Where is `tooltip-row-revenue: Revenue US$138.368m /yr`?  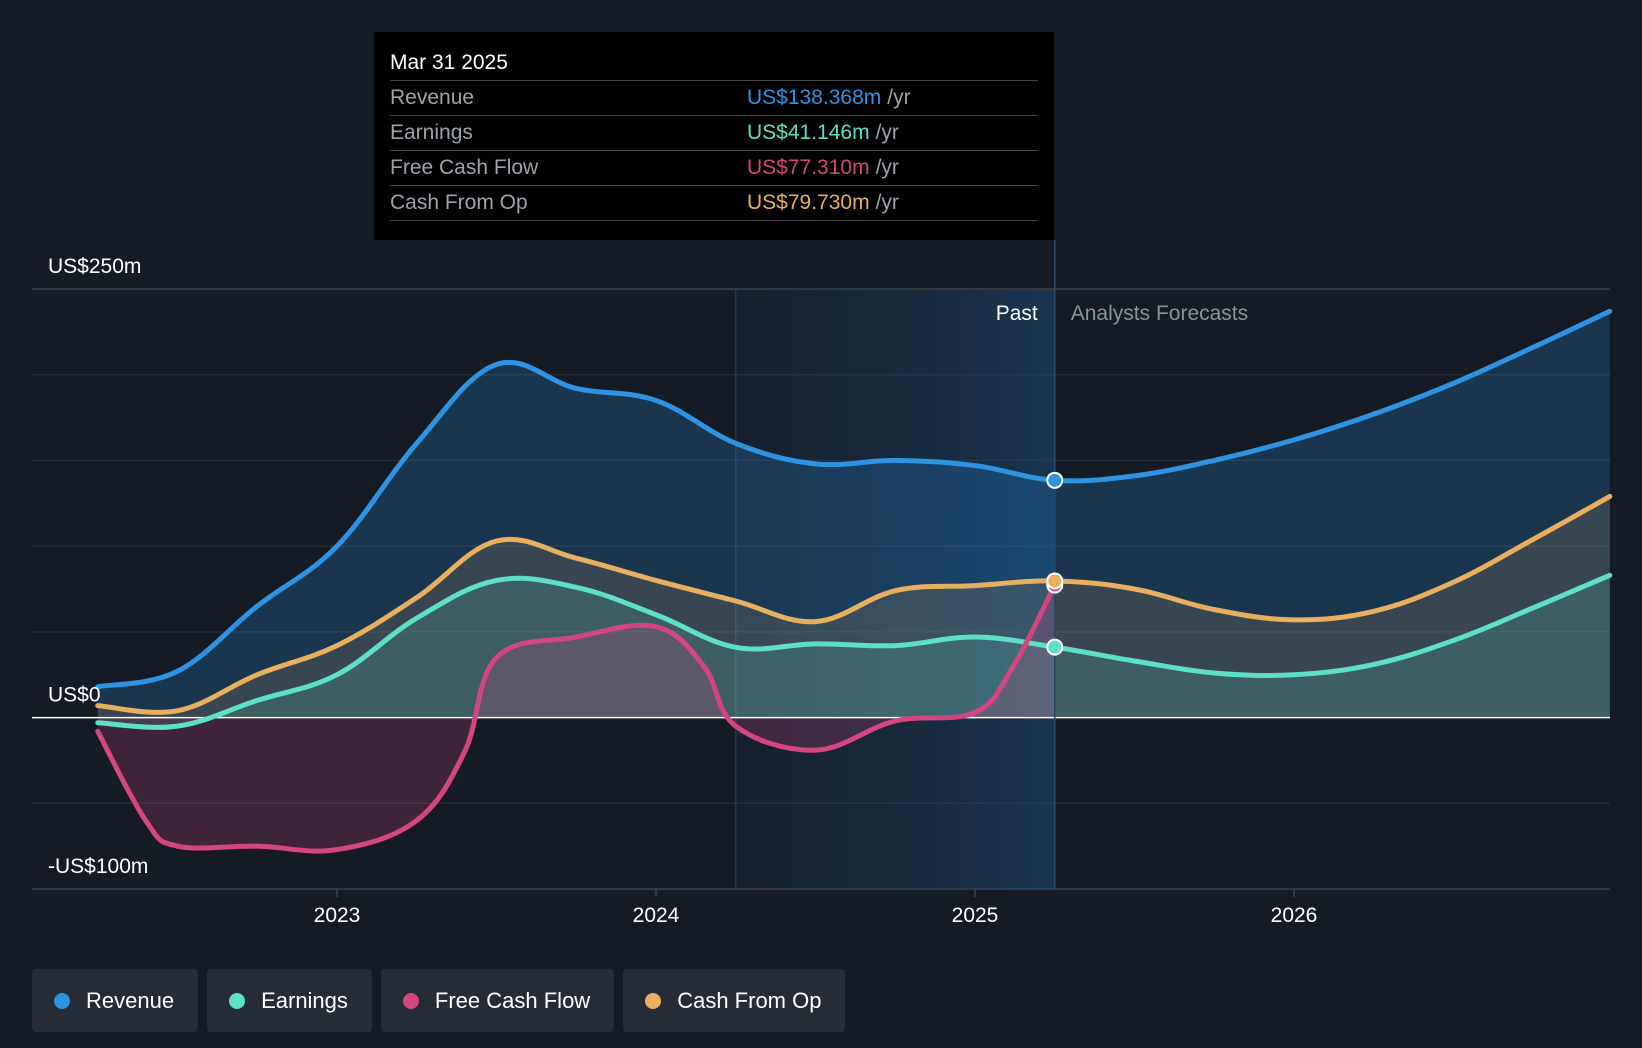
tooltip-row-revenue: Revenue US$138.368m /yr is located at coordinates (714, 97).